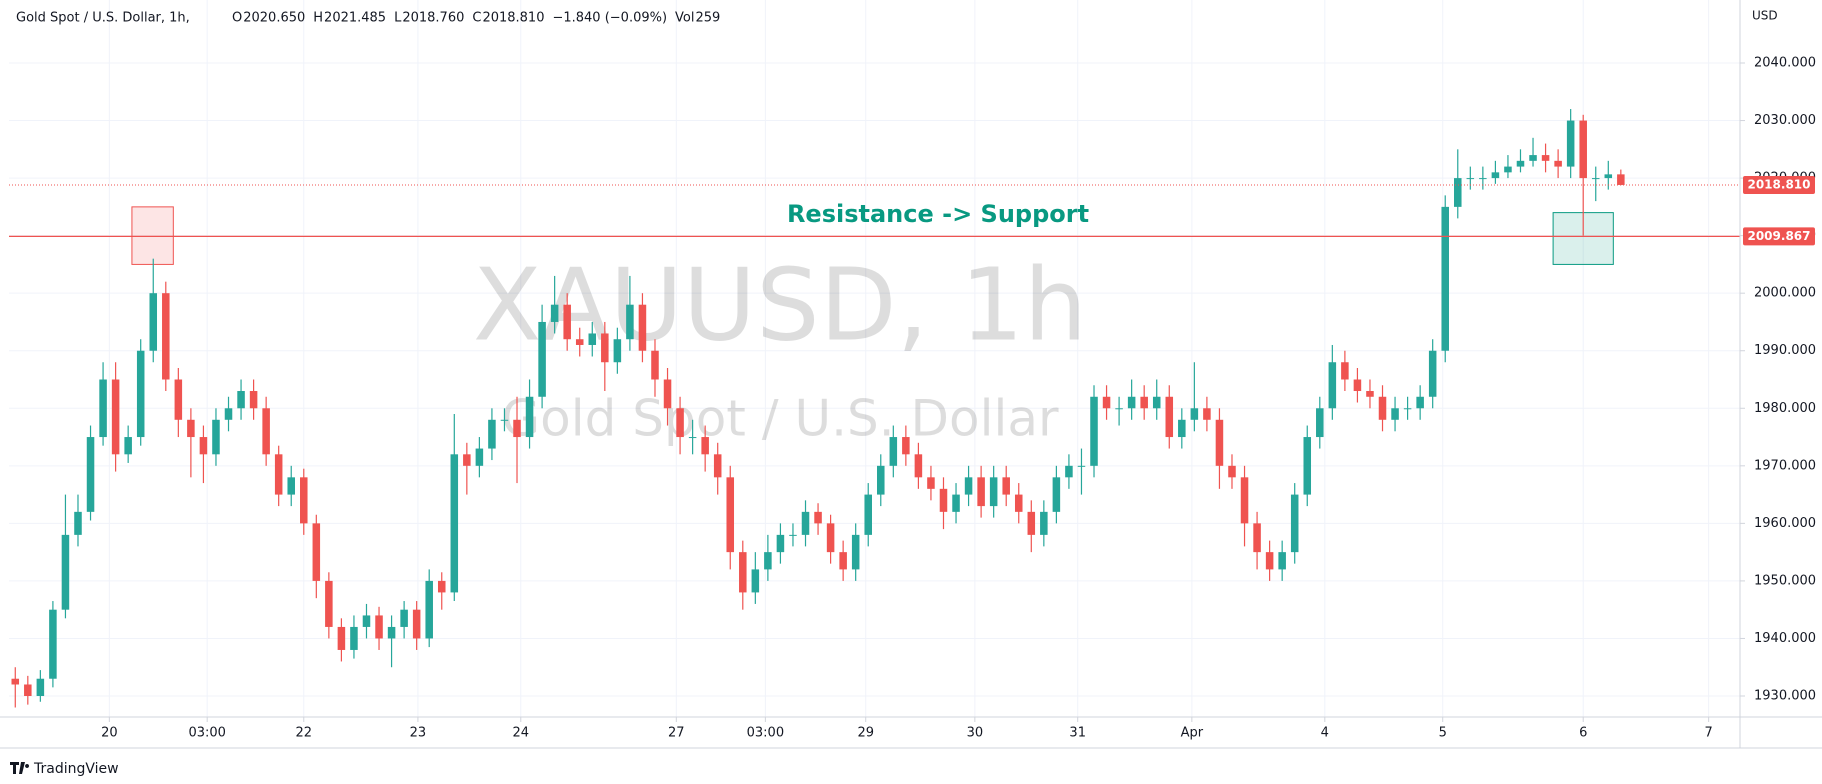  What do you see at coordinates (513, 18) in the screenshot?
I see `ohlc-value: 2018.810` at bounding box center [513, 18].